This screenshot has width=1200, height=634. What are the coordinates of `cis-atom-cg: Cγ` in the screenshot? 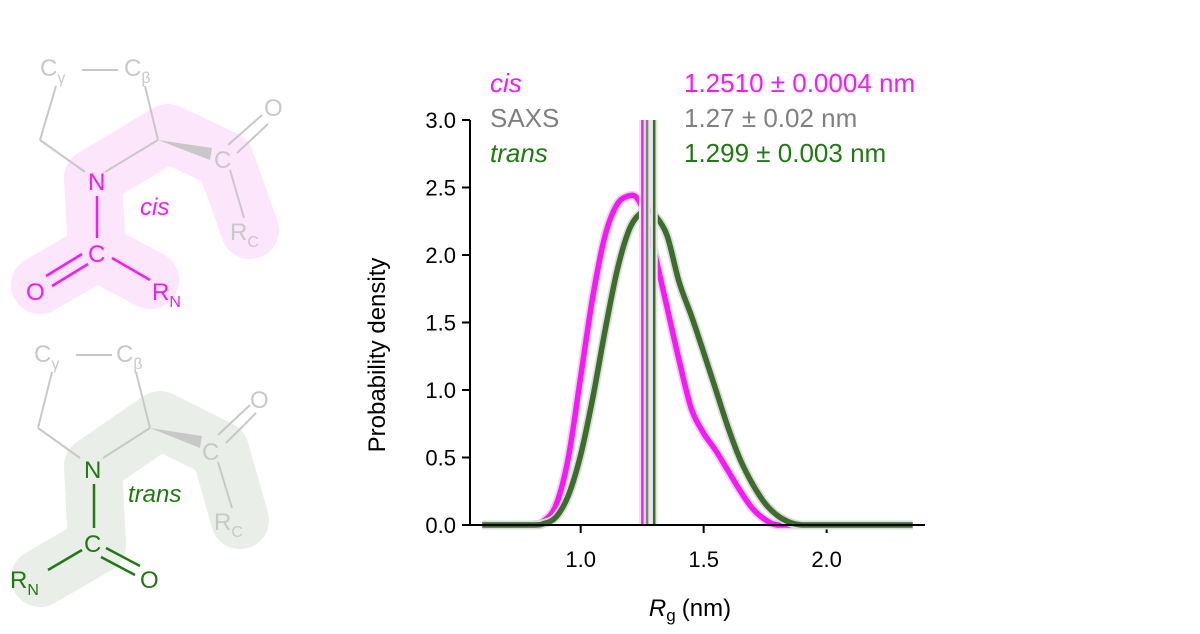 It's located at (52, 71).